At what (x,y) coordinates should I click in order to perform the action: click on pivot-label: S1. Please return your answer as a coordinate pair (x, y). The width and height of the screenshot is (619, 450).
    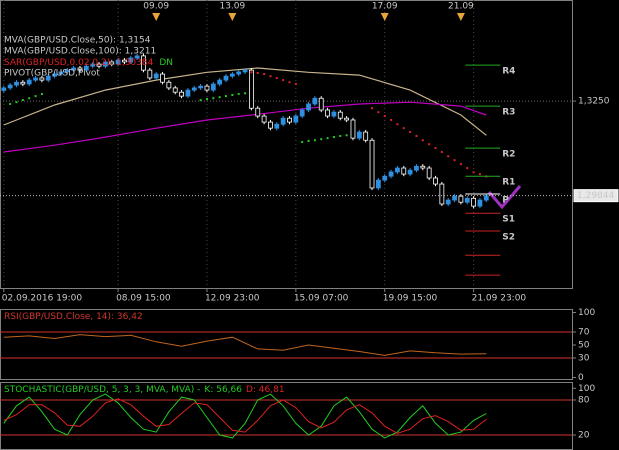
    Looking at the image, I should click on (508, 220).